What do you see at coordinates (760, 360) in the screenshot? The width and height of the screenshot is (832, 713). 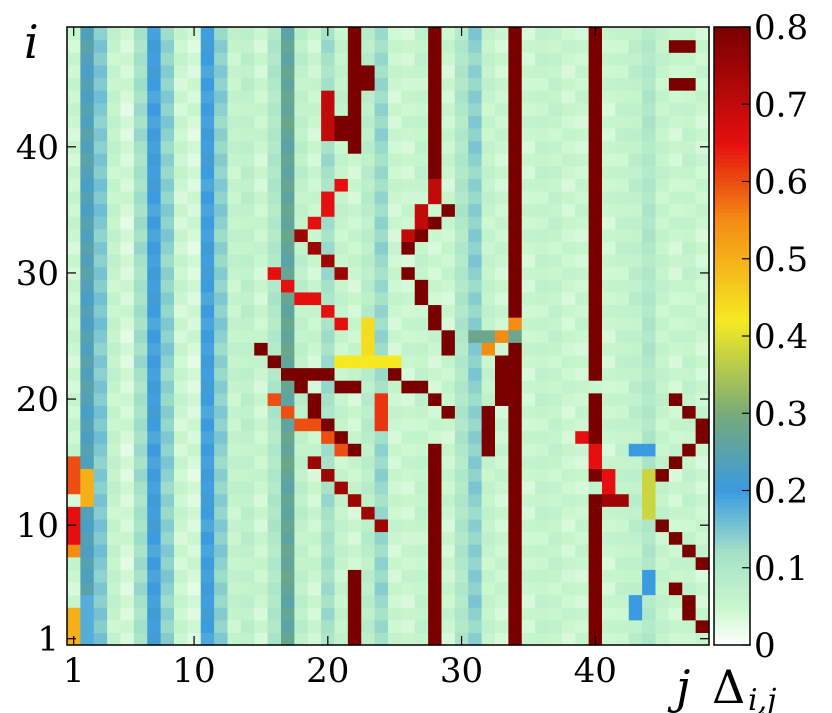 I see `colorbar: 00.10.20.30.40.50.60.70.8Δ i,j` at bounding box center [760, 360].